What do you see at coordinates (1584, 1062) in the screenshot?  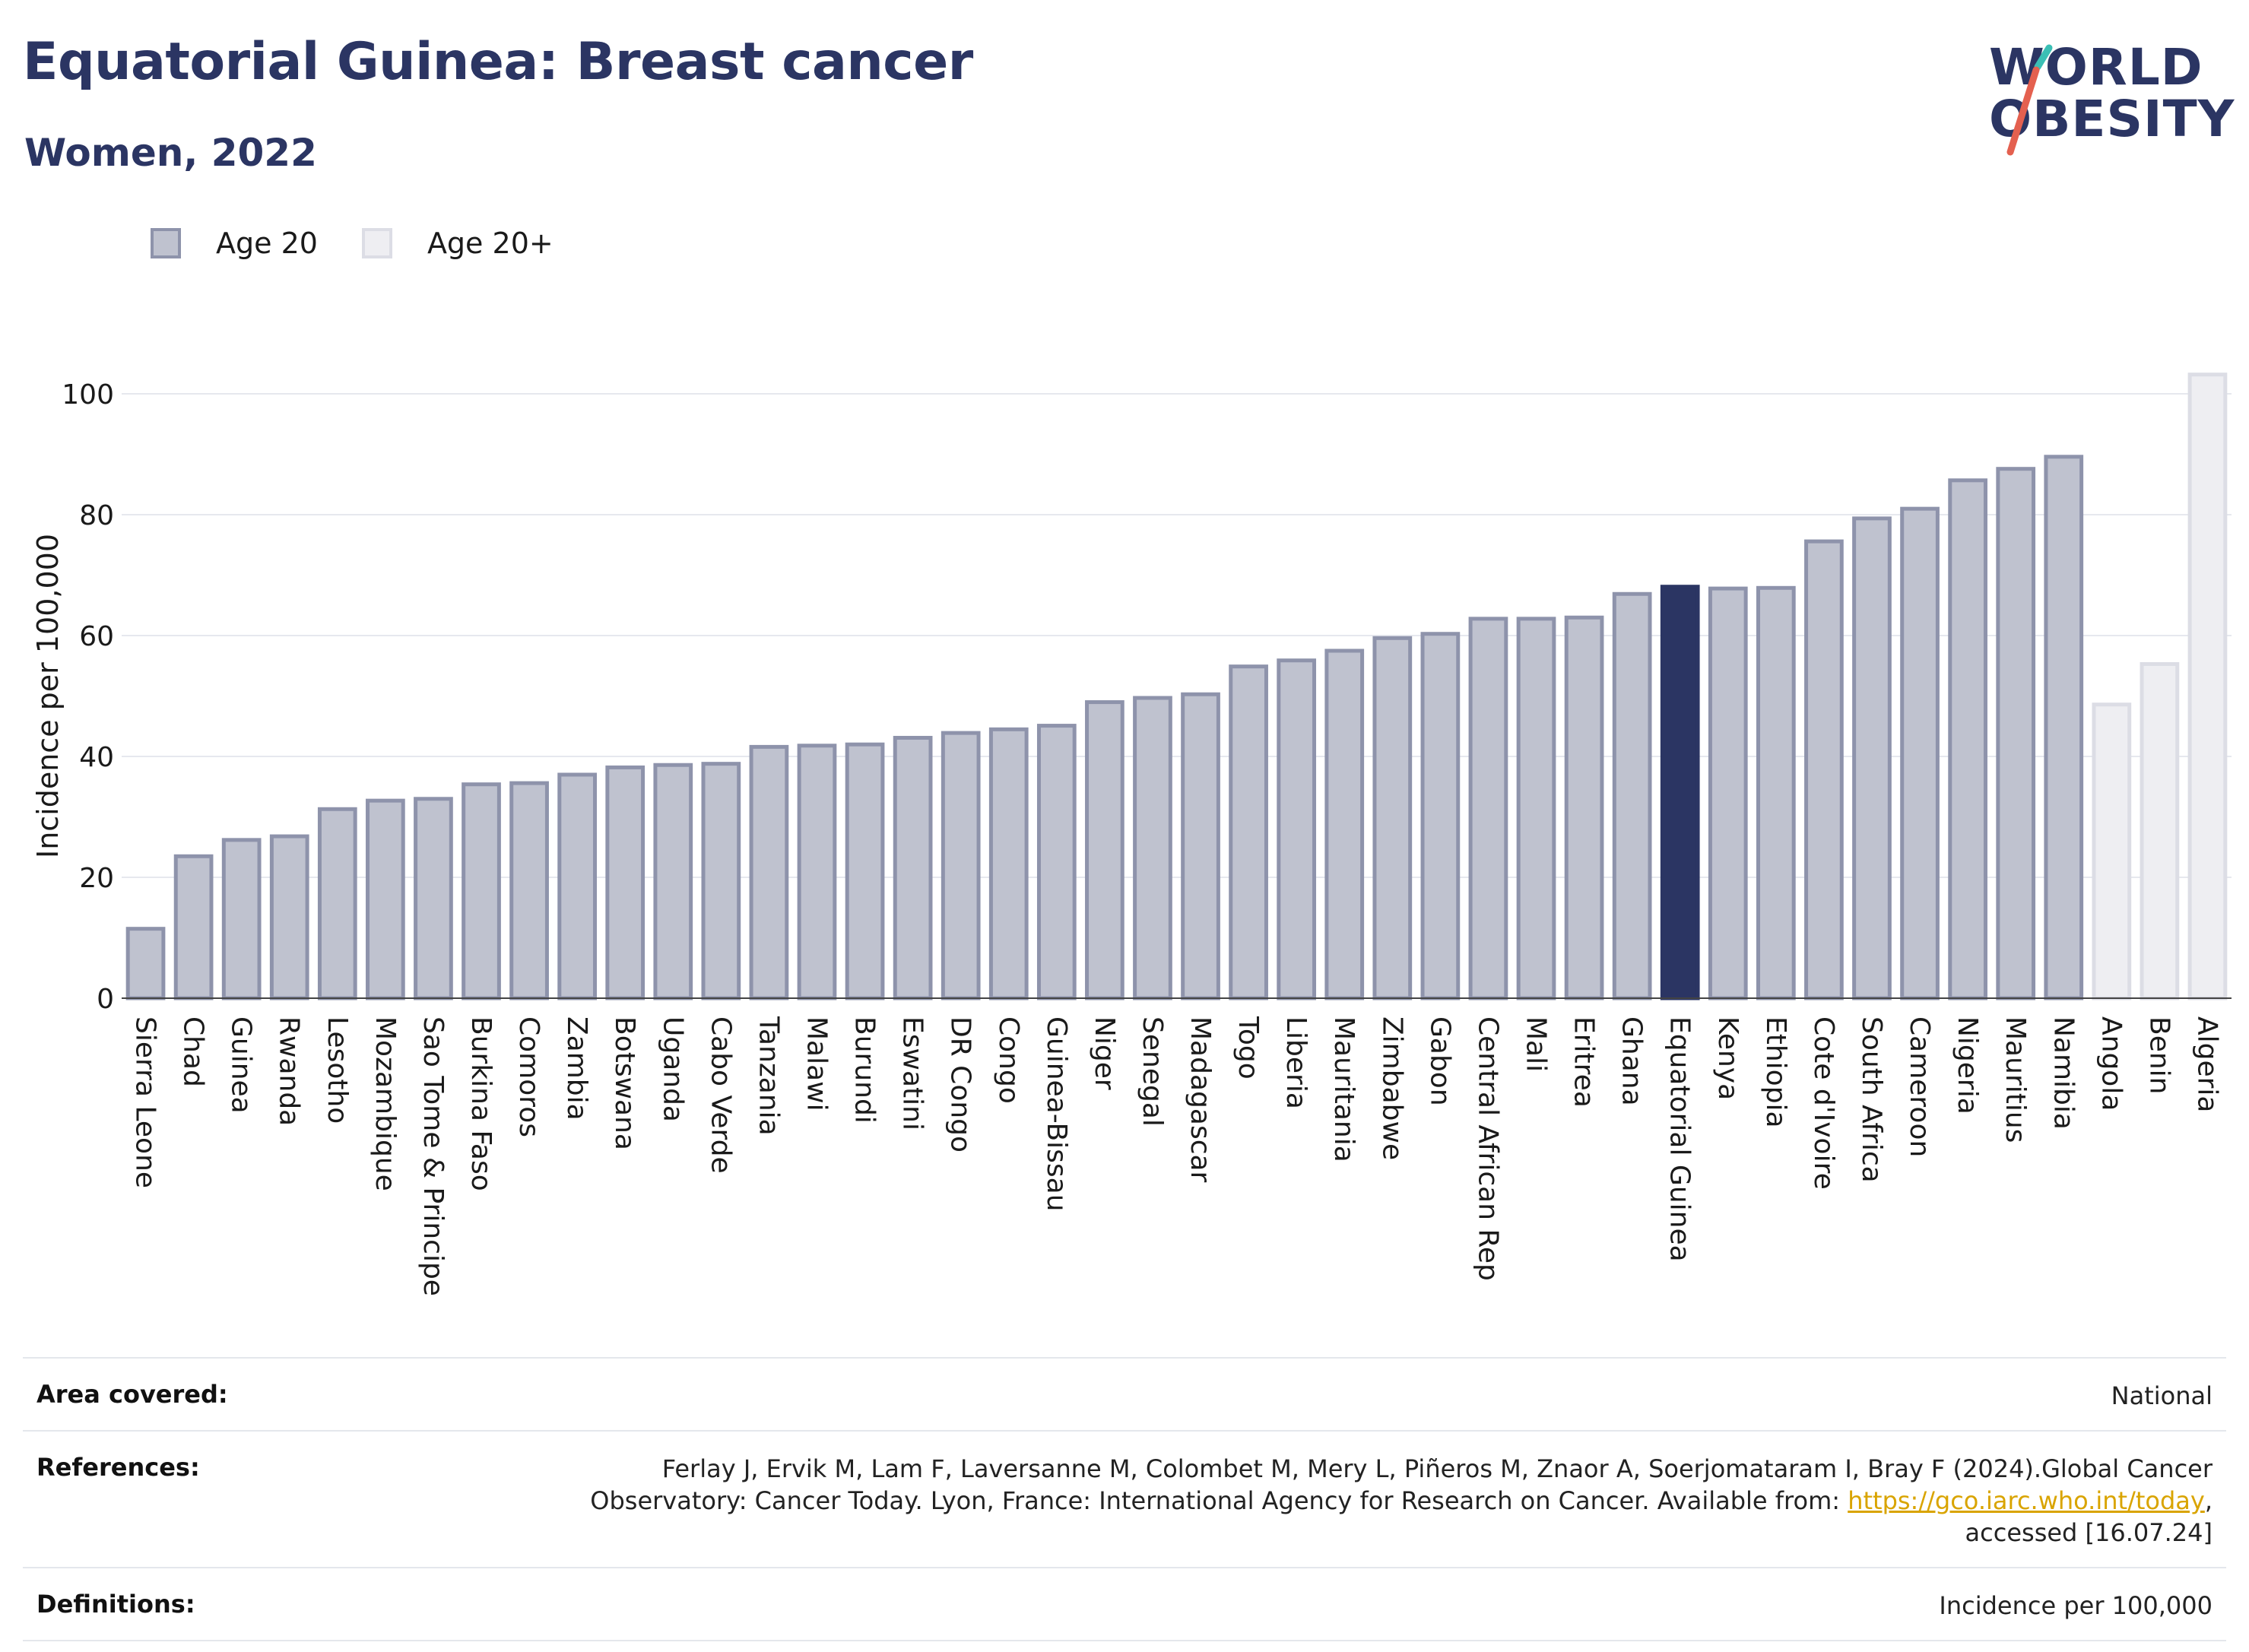 I see `x-tick-label: Eritrea` at bounding box center [1584, 1062].